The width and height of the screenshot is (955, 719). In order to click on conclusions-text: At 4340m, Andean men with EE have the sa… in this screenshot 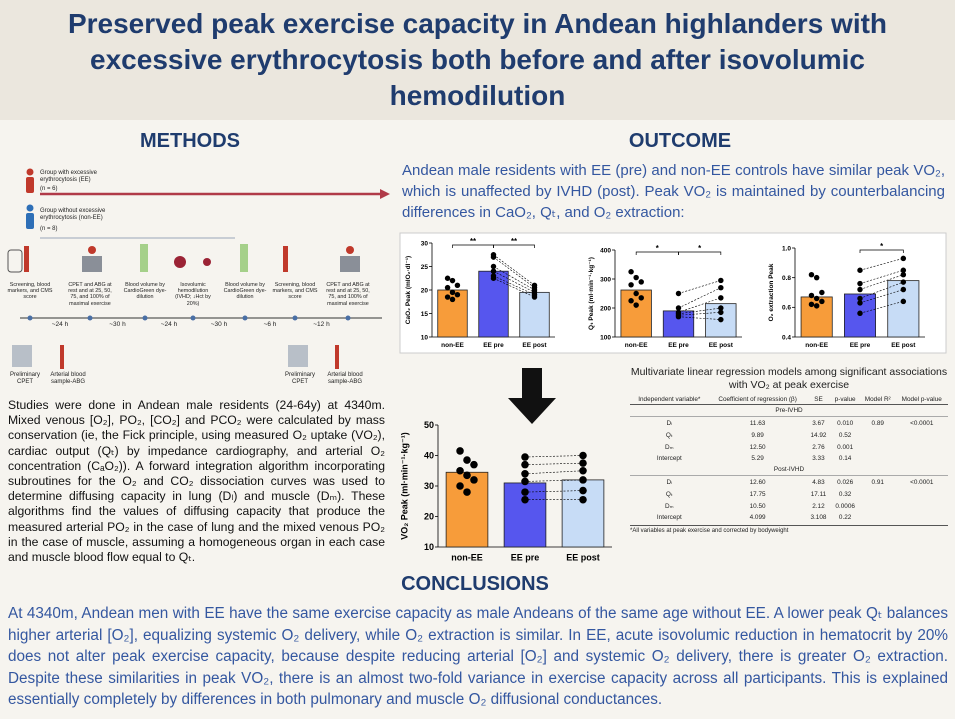, I will do `click(478, 656)`.